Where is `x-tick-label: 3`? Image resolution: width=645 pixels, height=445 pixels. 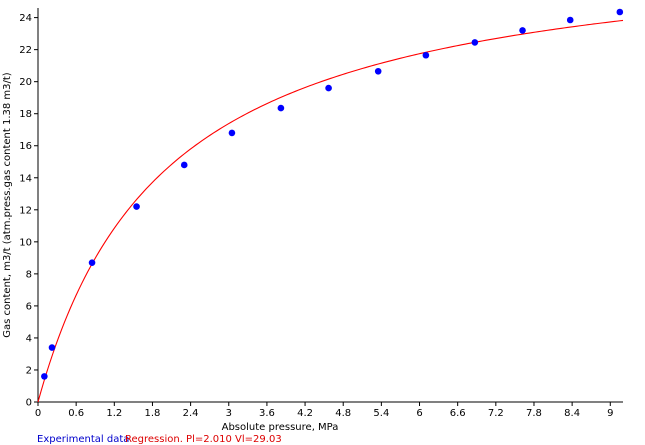
x-tick-label: 3 is located at coordinates (229, 413).